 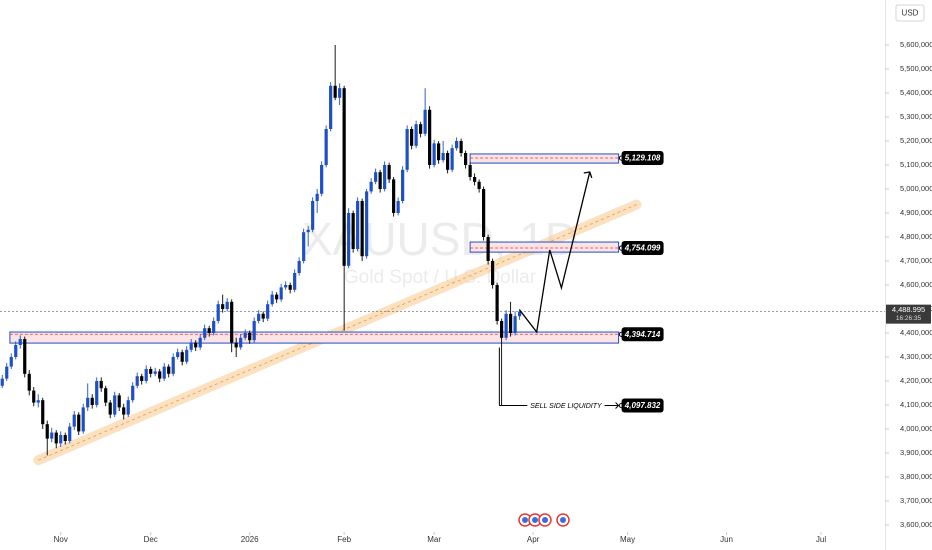 I want to click on y-tick-label: 5,500,000, so click(x=916, y=68).